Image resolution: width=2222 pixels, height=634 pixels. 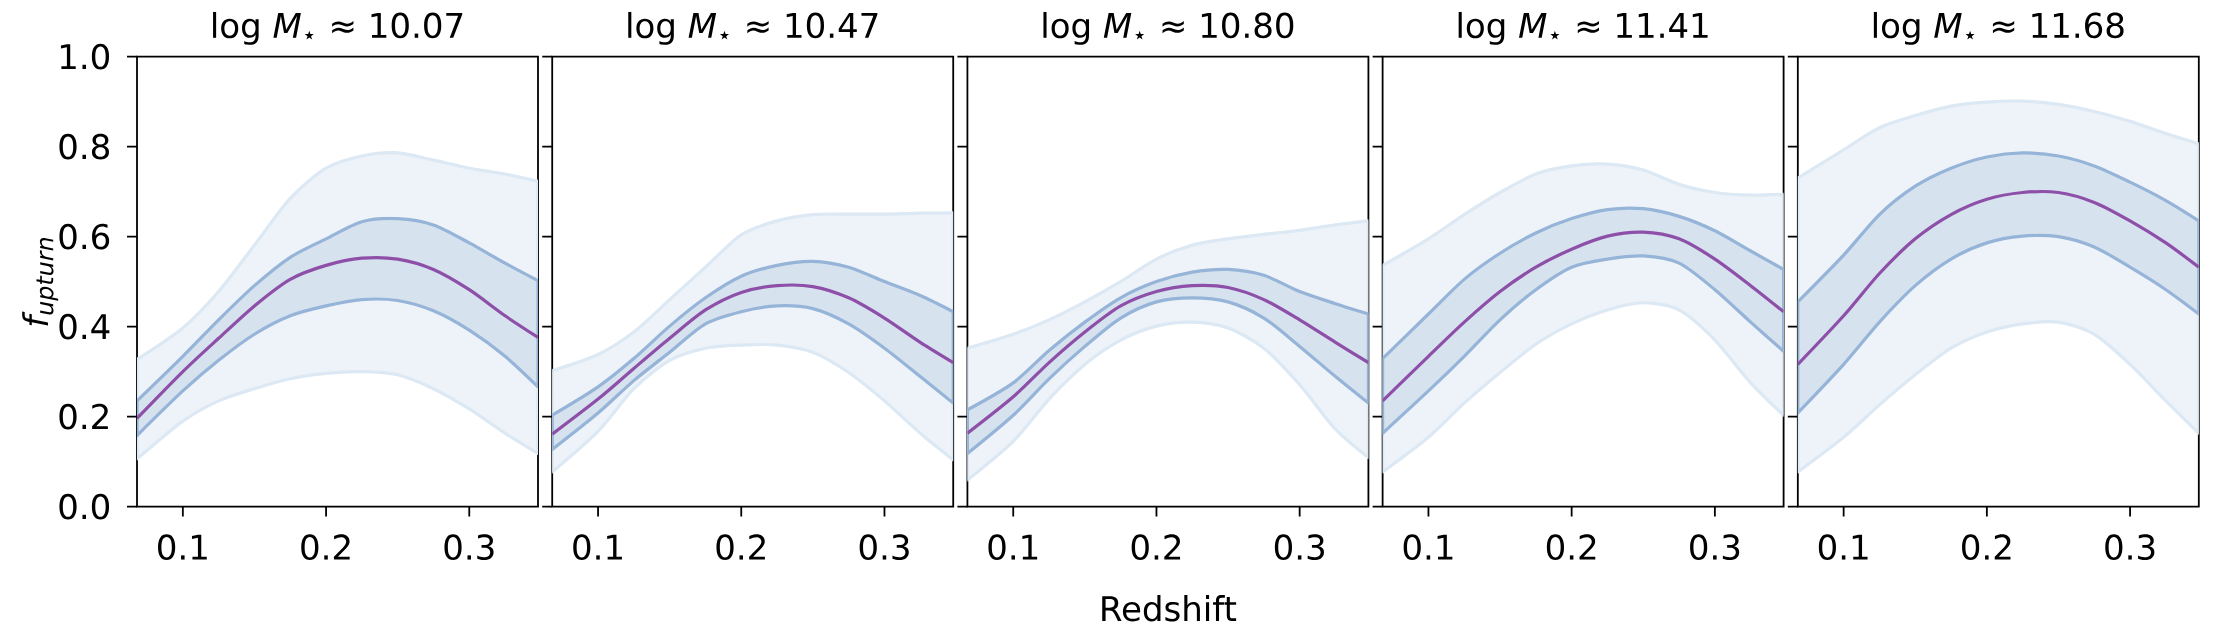 What do you see at coordinates (84, 506) in the screenshot?
I see `y-tick-label: 0.0` at bounding box center [84, 506].